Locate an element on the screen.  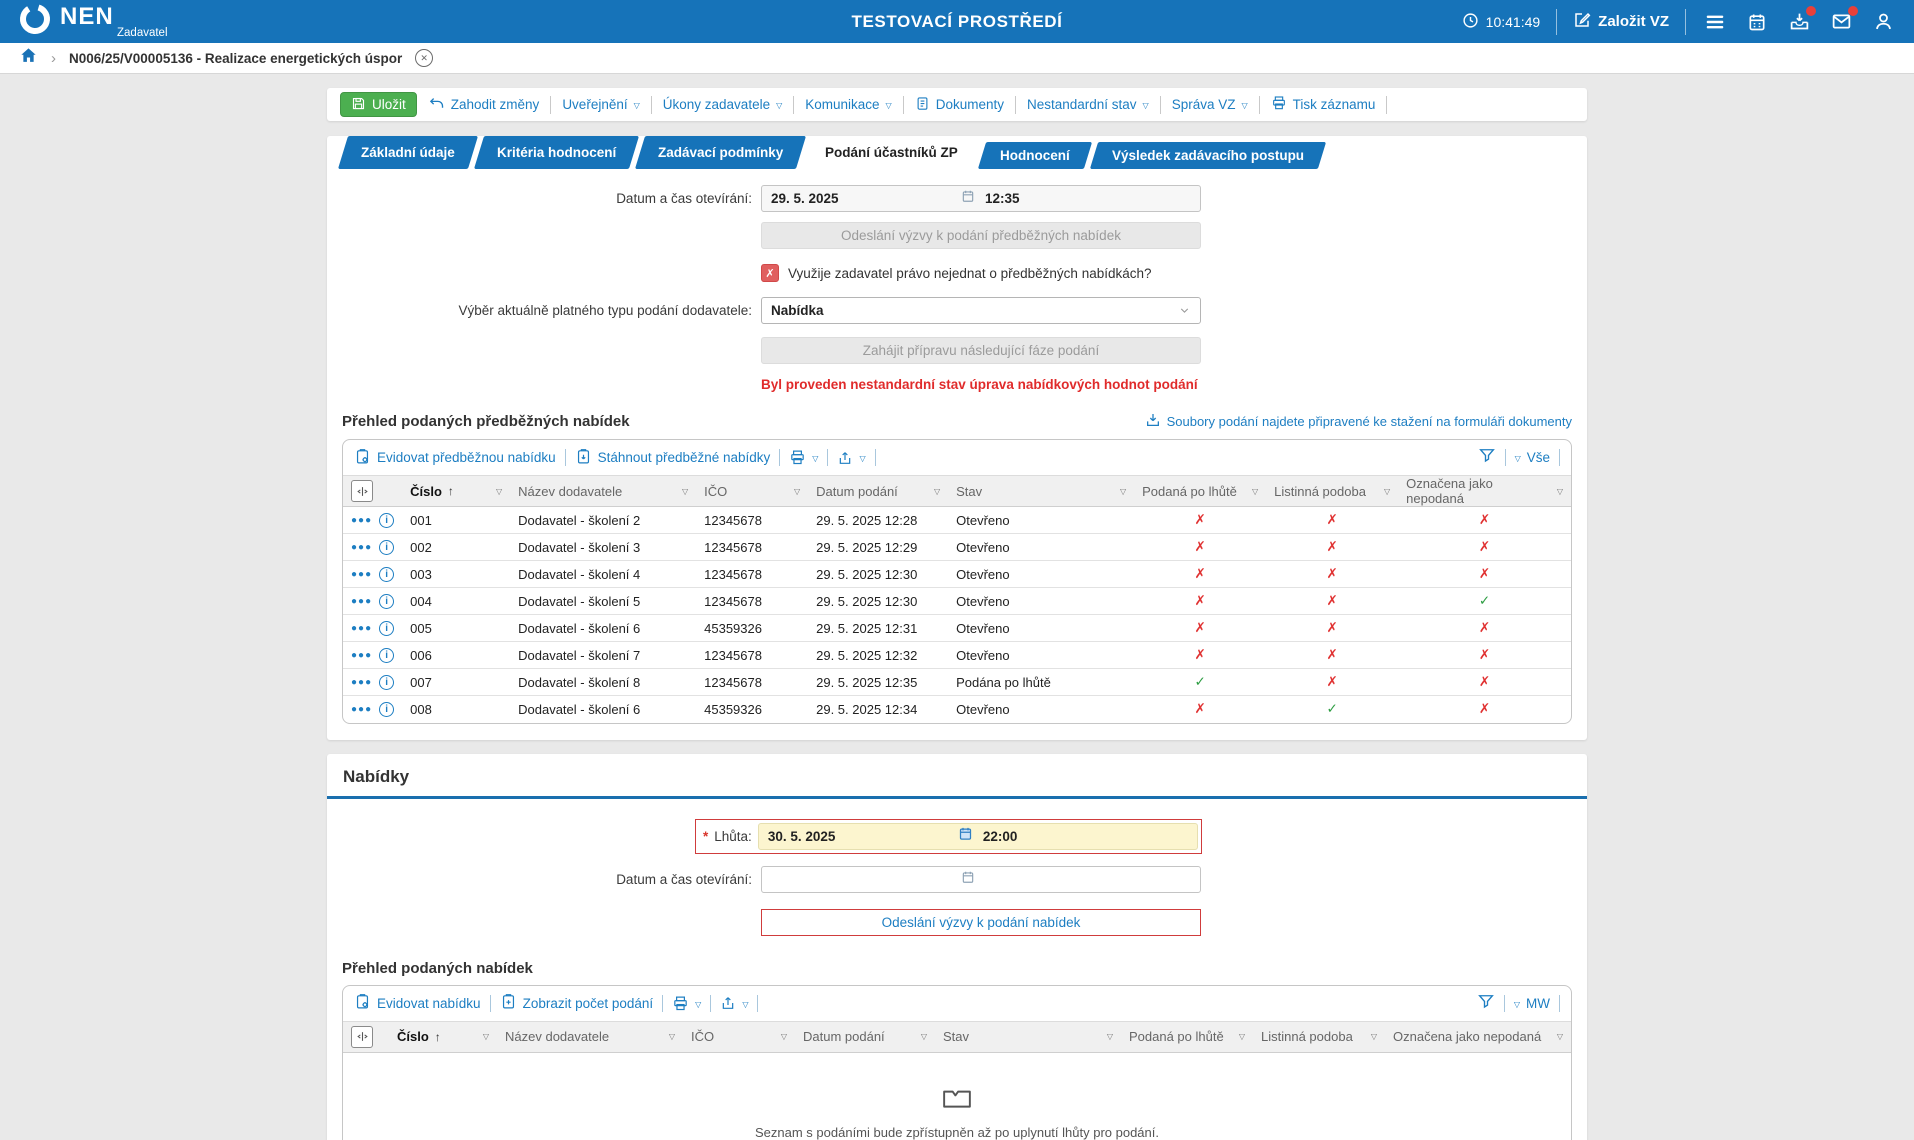
filter-icon is located at coordinates (1487, 457).